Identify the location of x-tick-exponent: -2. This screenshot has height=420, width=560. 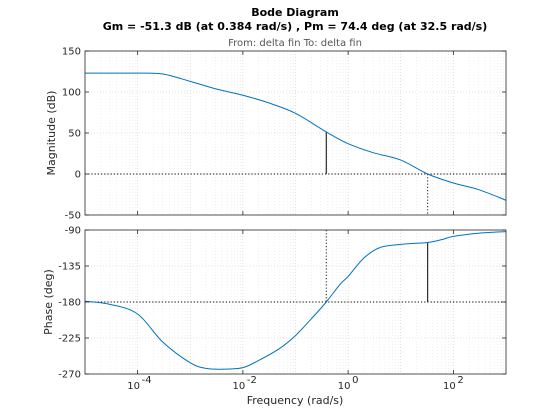
(252, 380).